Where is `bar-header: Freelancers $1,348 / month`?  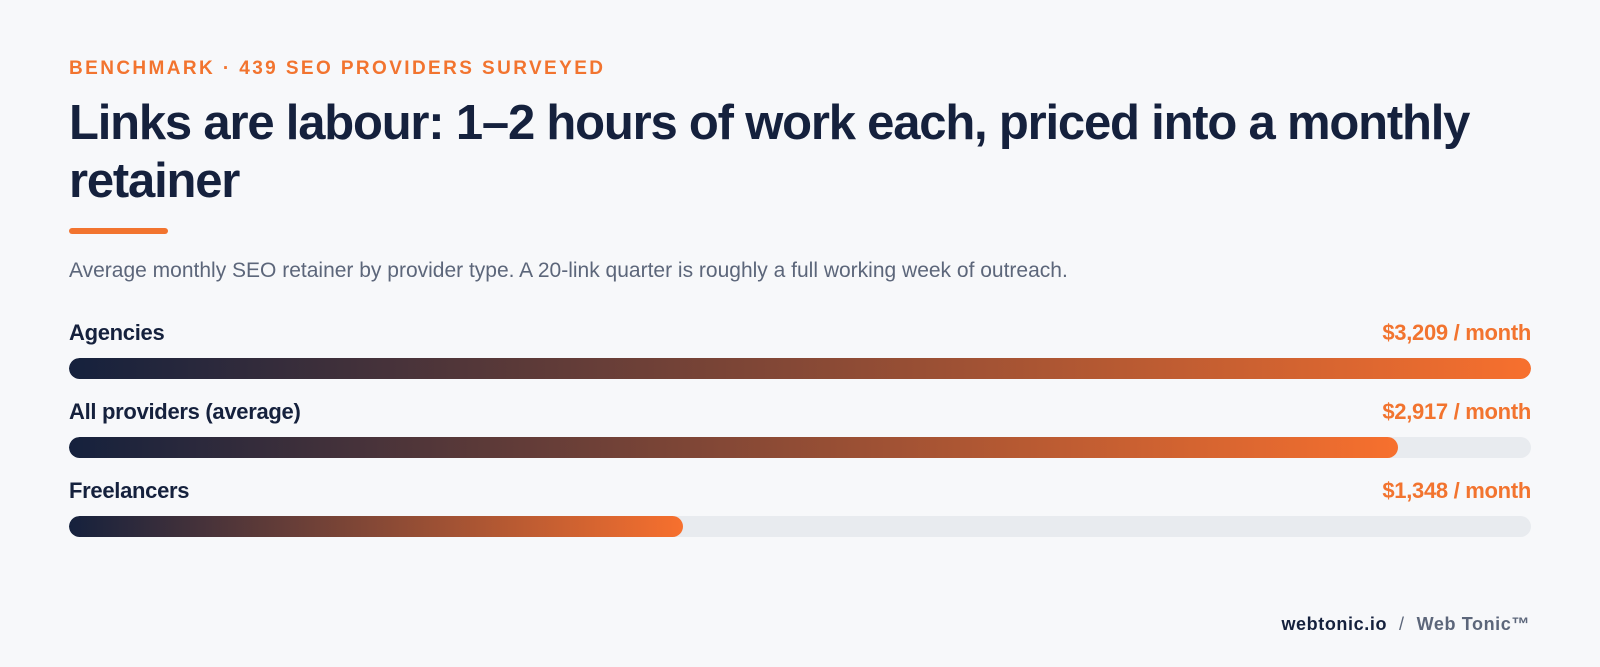
bar-header: Freelancers $1,348 / month is located at coordinates (800, 493).